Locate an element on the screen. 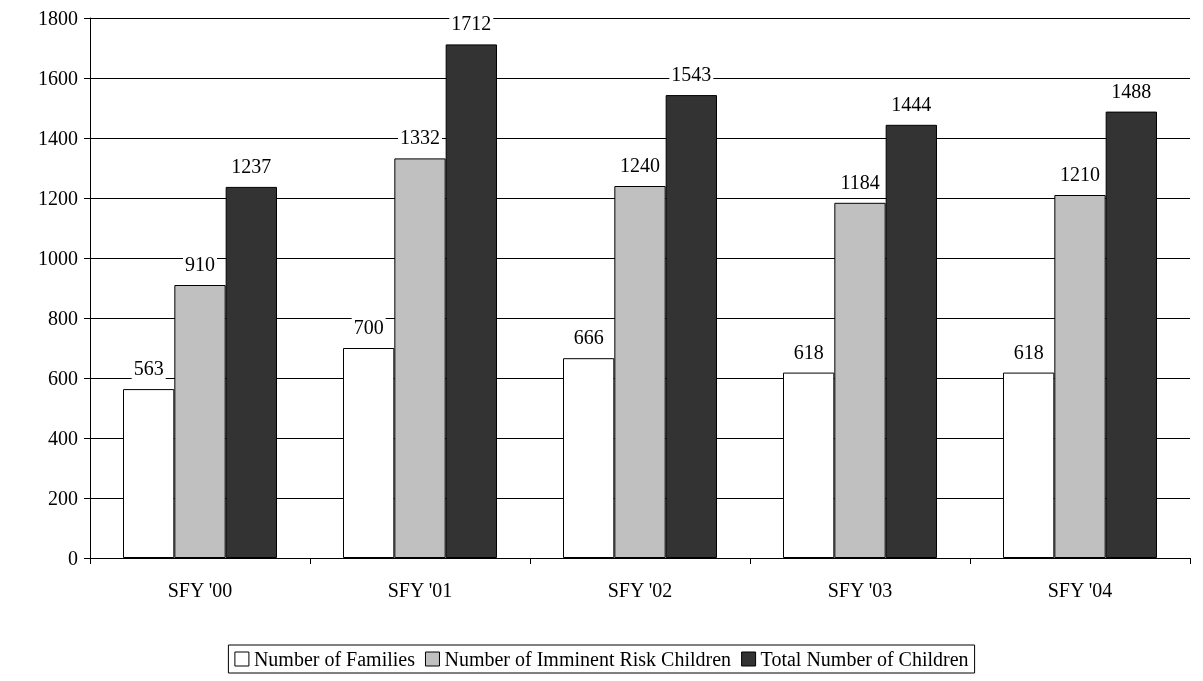 Image resolution: width=1203 pixels, height=681 pixels. data-label: 1184 is located at coordinates (860, 181).